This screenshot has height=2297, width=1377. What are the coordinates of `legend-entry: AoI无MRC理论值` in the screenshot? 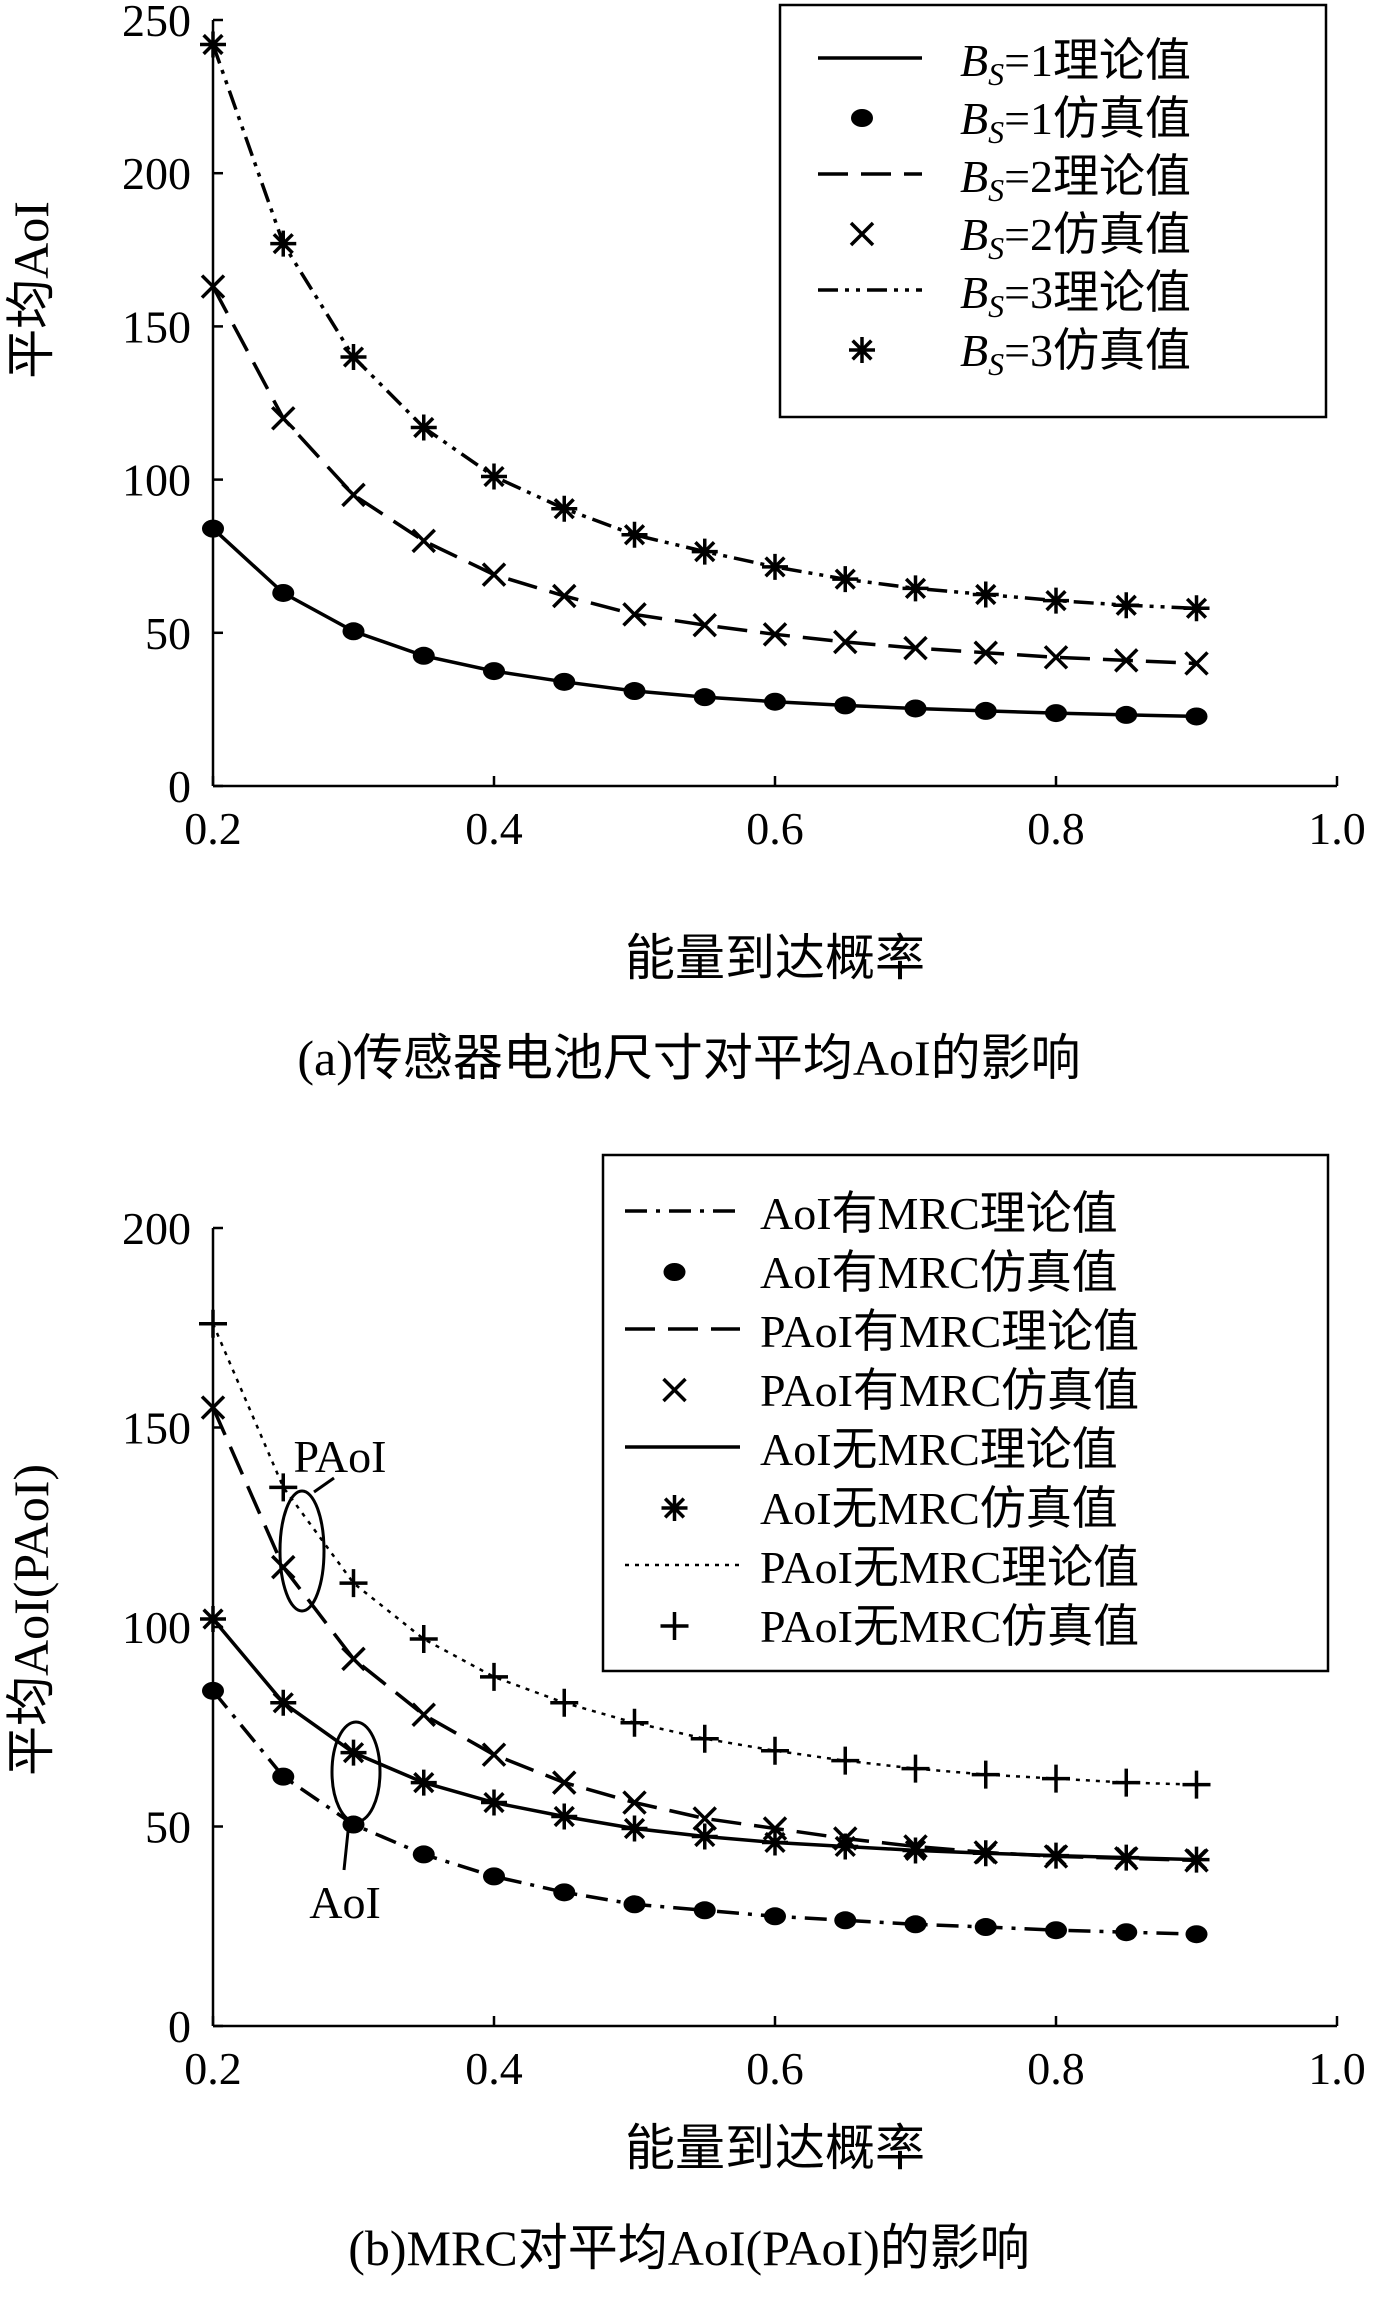 It's located at (871, 1449).